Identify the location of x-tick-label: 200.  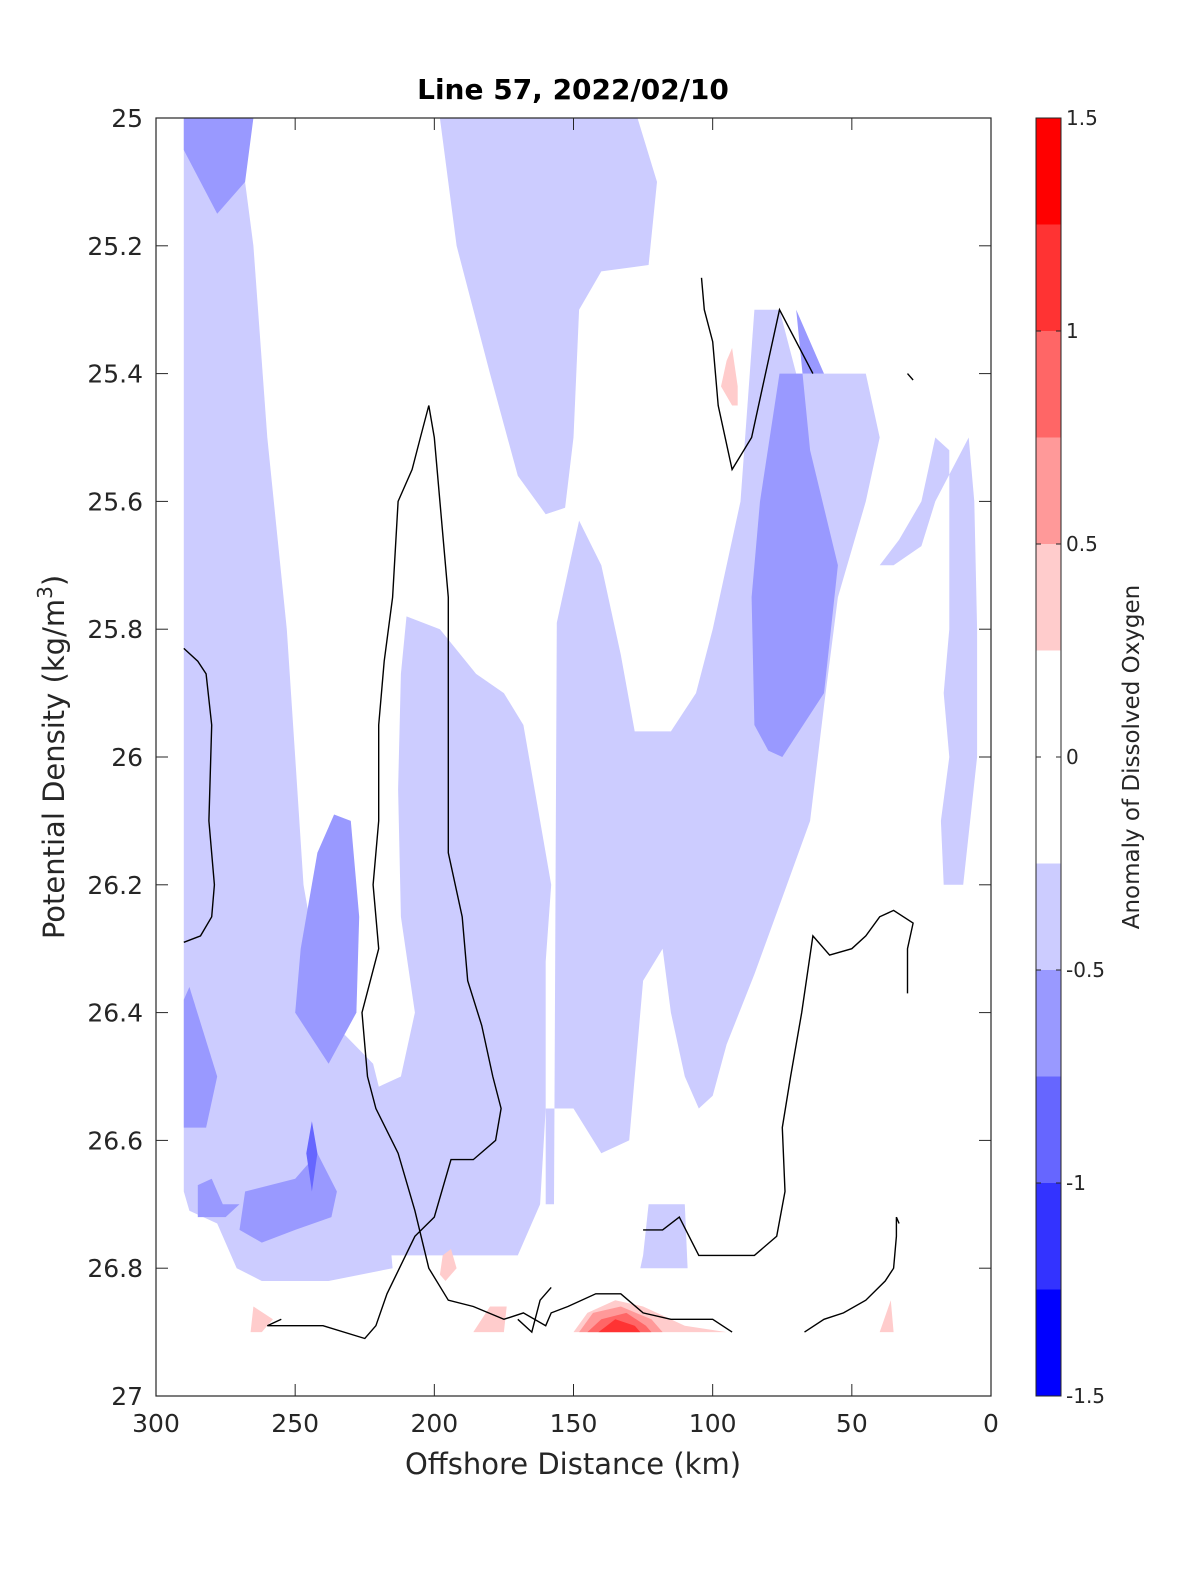
(434, 1423).